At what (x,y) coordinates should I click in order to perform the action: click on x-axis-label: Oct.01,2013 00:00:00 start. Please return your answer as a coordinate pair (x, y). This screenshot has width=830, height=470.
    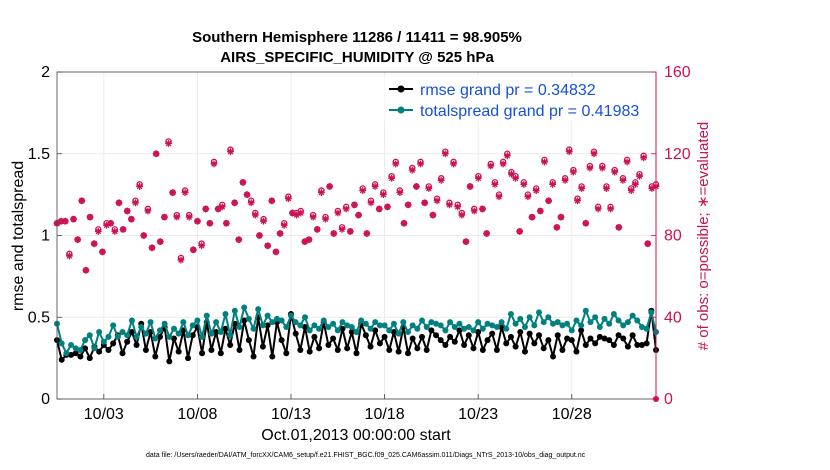
    Looking at the image, I should click on (356, 435).